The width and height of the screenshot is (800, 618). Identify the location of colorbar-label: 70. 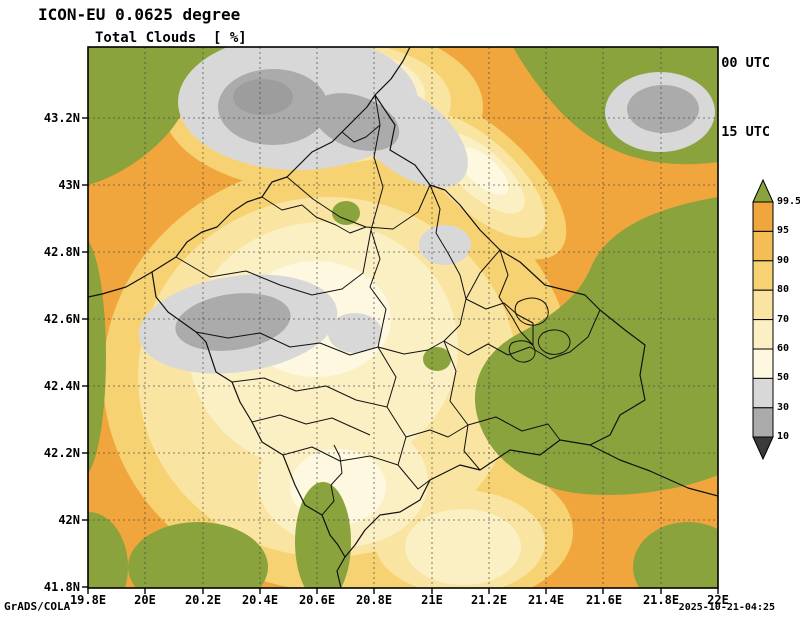
(783, 319).